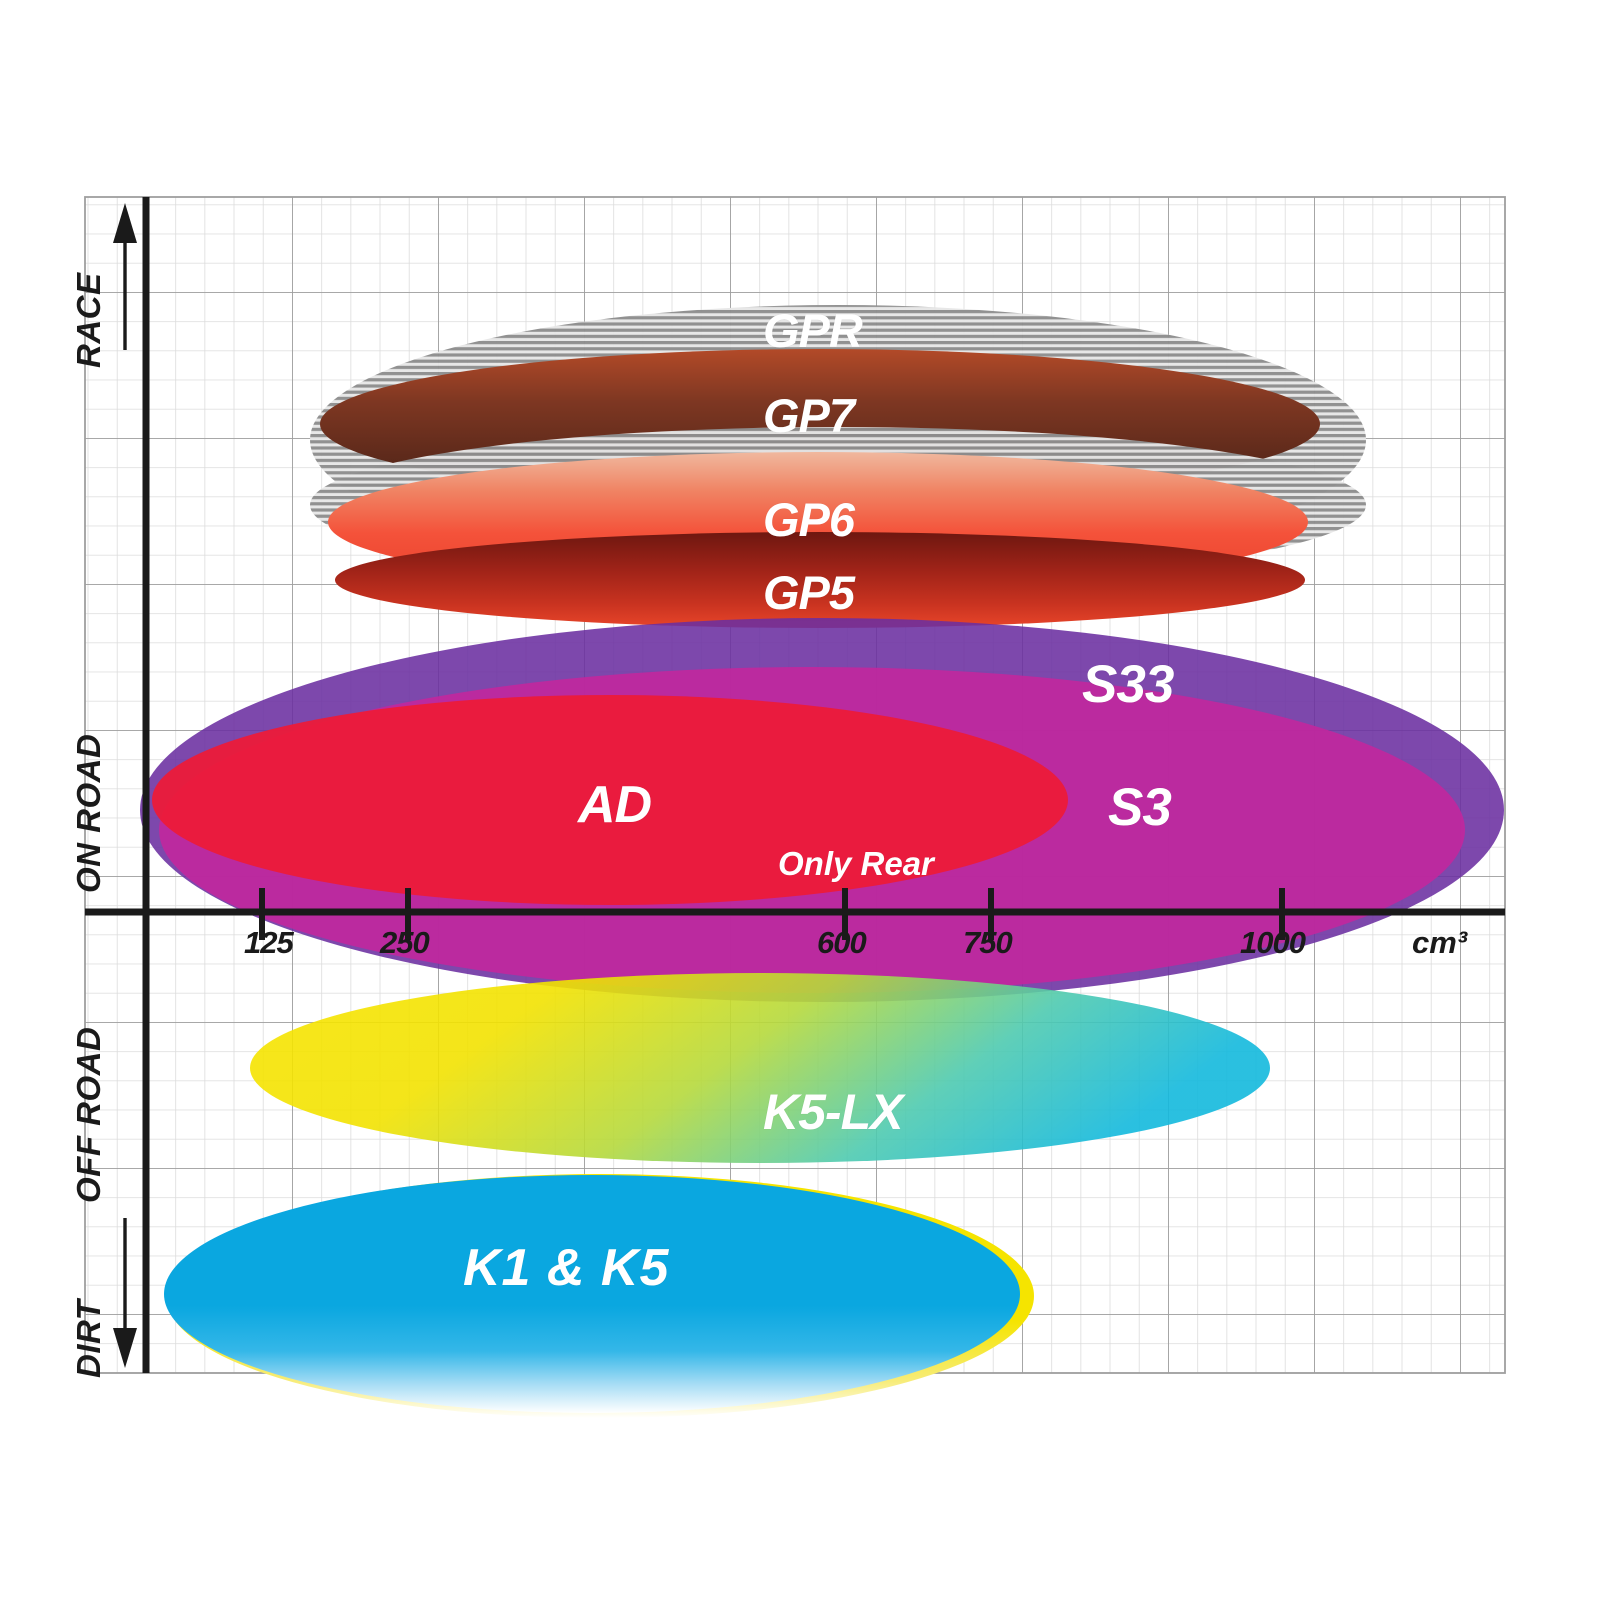 This screenshot has height=1600, width=1600. What do you see at coordinates (772, 914) in the screenshot?
I see `x-axis-ticks` at bounding box center [772, 914].